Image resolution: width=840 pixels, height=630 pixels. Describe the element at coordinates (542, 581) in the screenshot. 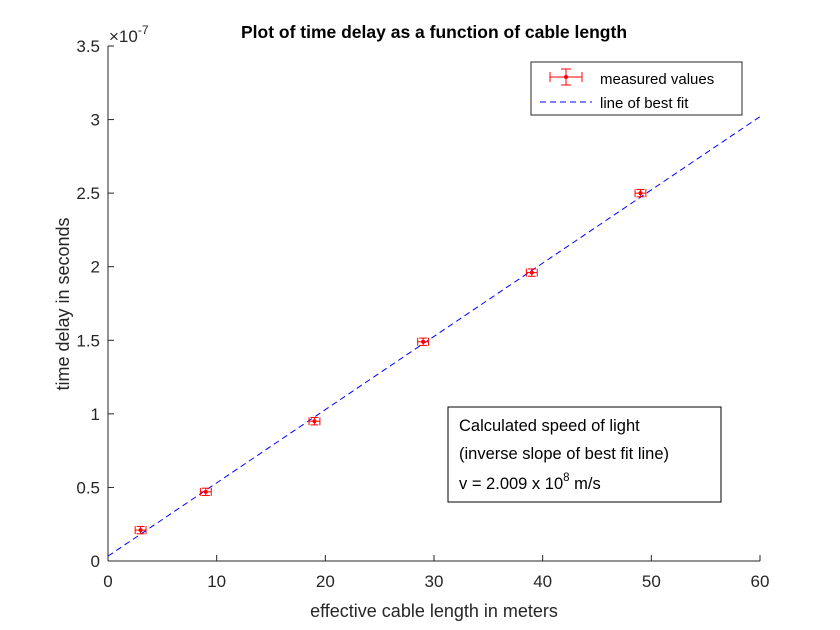

I see `x-tick-label: 40` at that location.